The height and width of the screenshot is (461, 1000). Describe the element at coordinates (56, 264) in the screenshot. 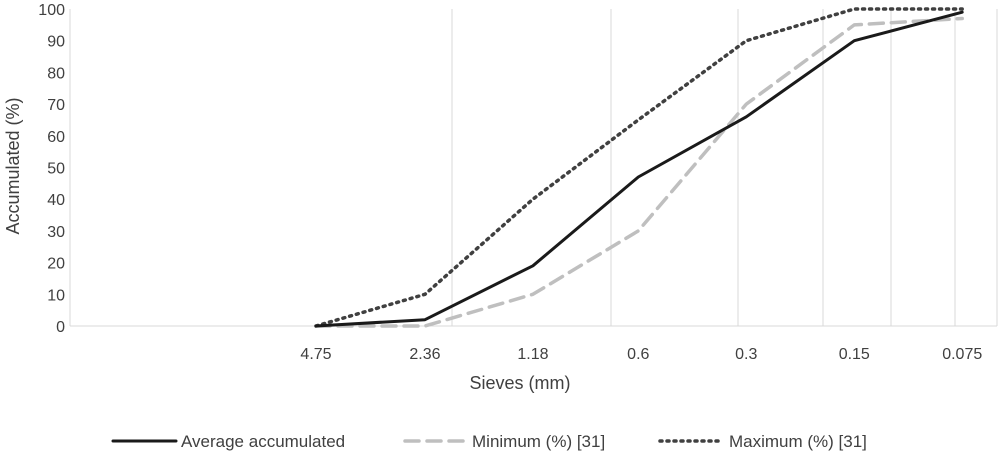

I see `y-tick-label: 20` at that location.